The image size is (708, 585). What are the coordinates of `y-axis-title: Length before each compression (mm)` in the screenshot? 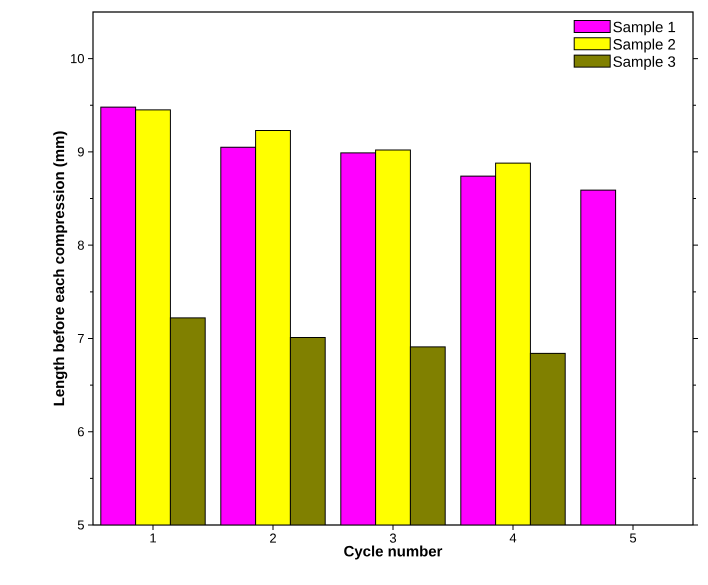 It's located at (60, 268).